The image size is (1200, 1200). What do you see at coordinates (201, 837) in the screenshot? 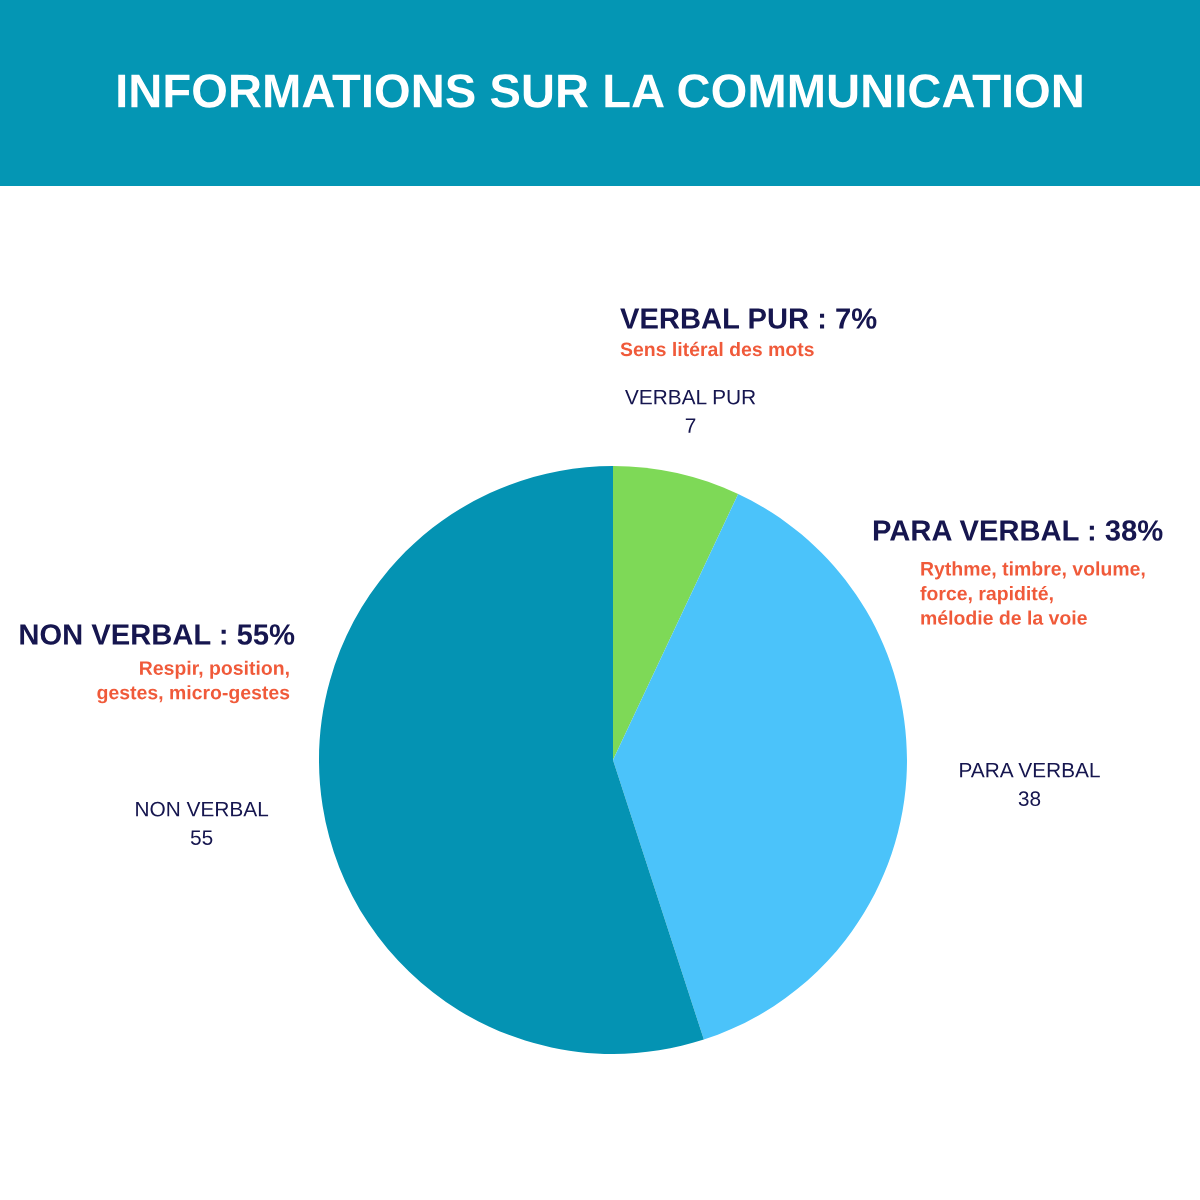
I see `data-label: 55` at bounding box center [201, 837].